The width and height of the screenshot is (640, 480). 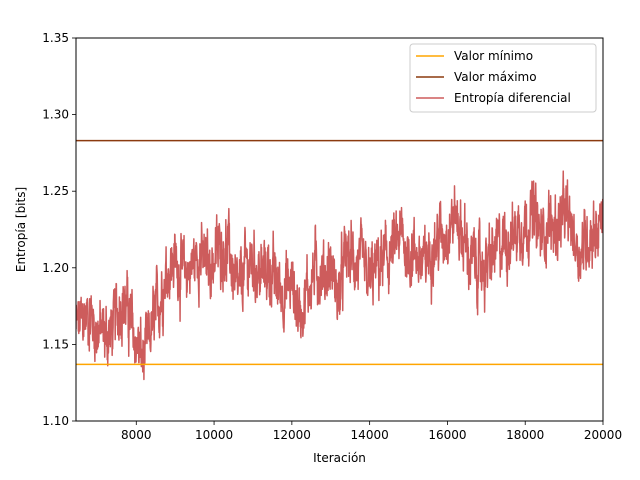 I want to click on y-tick-label: 1.30, so click(x=55, y=115).